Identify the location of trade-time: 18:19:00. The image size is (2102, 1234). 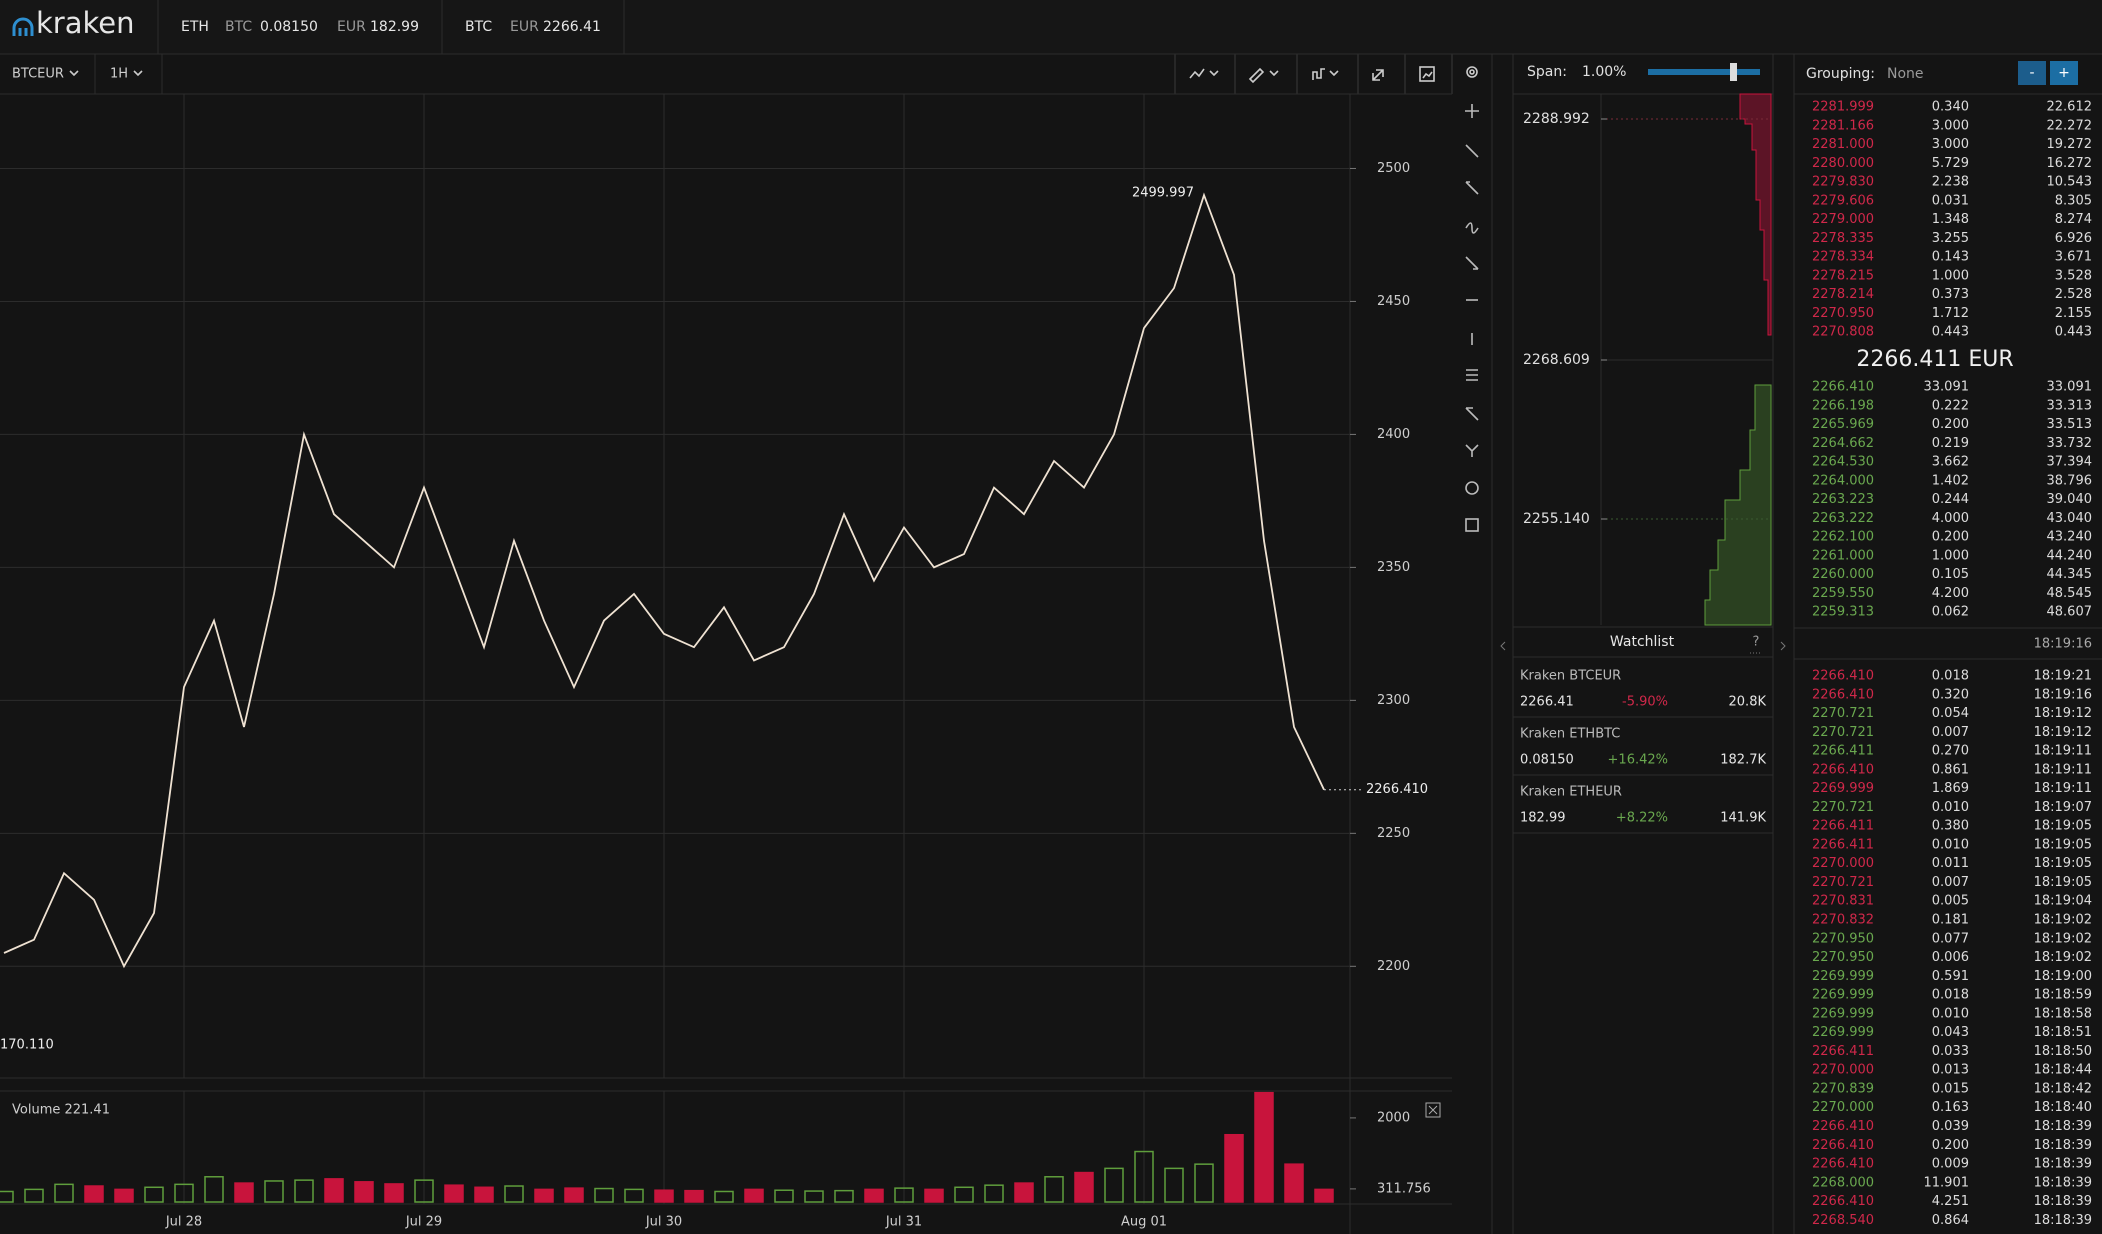
(2063, 976).